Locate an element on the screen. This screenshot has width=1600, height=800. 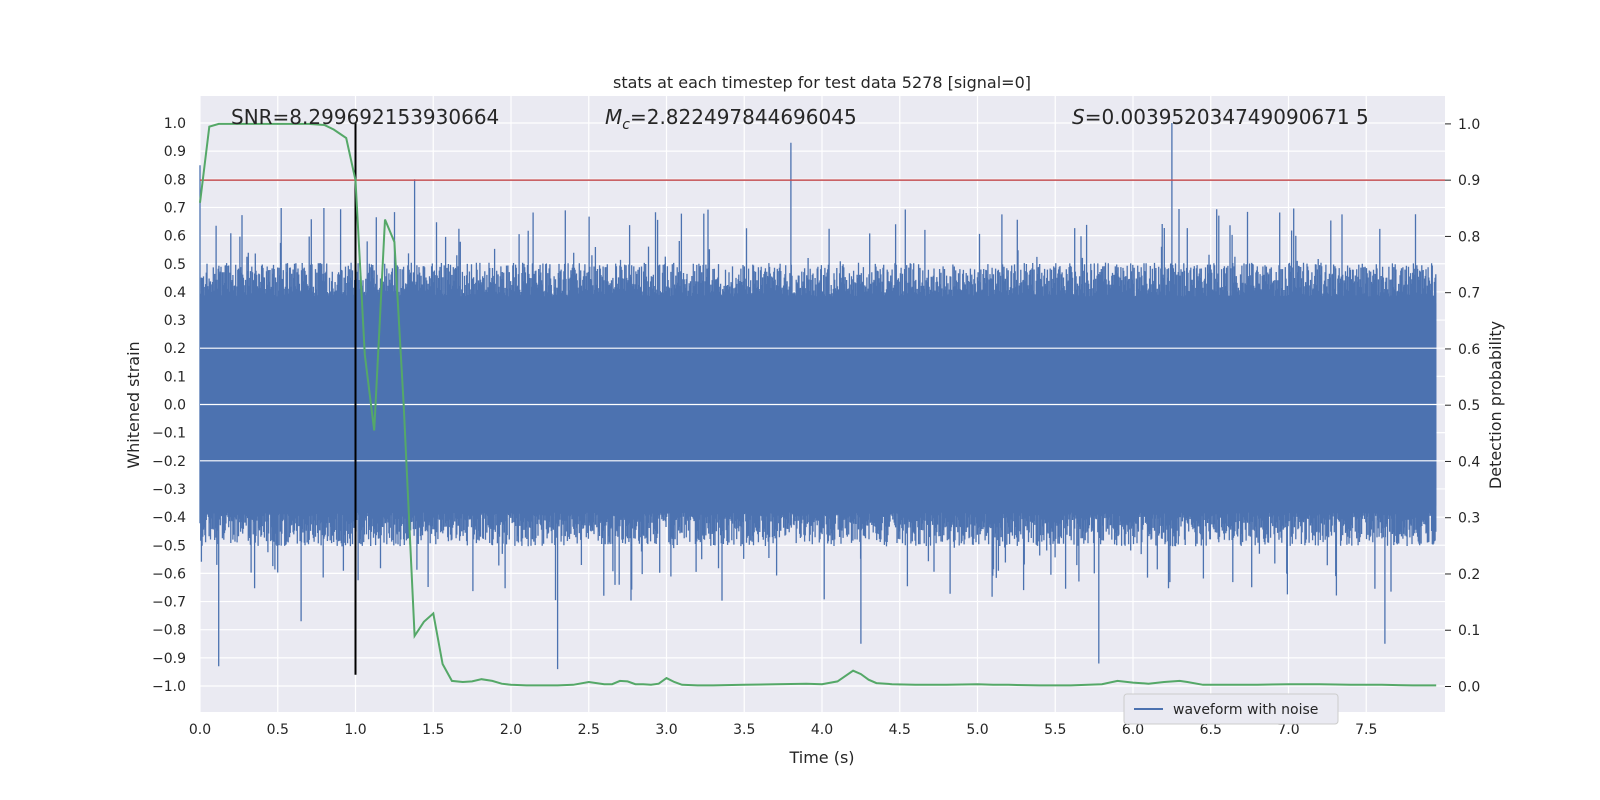
x-tick-label: 5.0 is located at coordinates (977, 730).